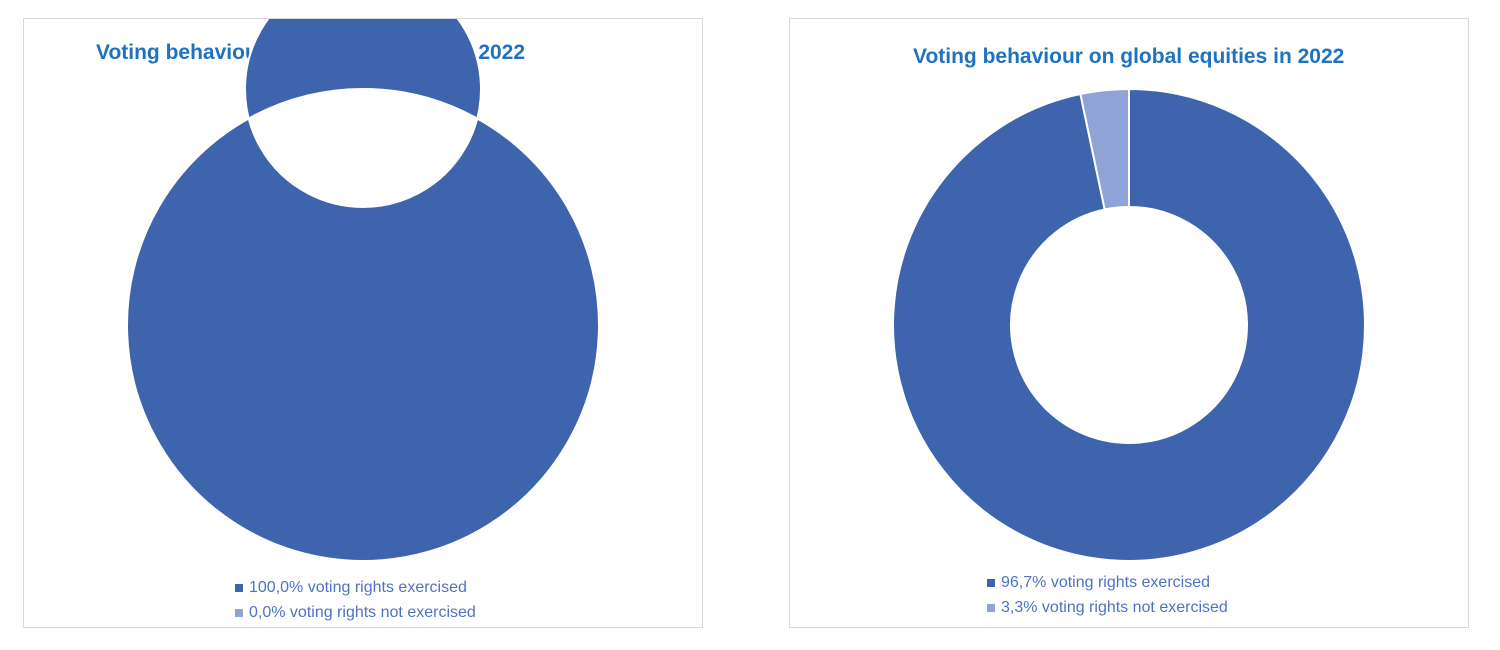  I want to click on legend-label: 100,0% voting rights exercised, so click(358, 587).